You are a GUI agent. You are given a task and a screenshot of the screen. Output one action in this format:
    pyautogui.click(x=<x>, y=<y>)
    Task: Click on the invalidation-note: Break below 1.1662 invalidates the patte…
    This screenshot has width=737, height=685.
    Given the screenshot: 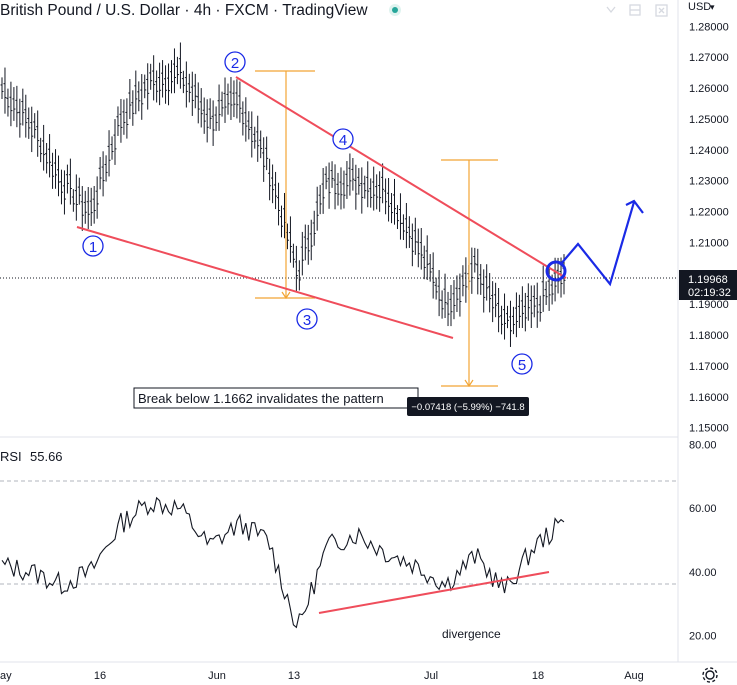 What is the action you would take?
    pyautogui.click(x=276, y=398)
    